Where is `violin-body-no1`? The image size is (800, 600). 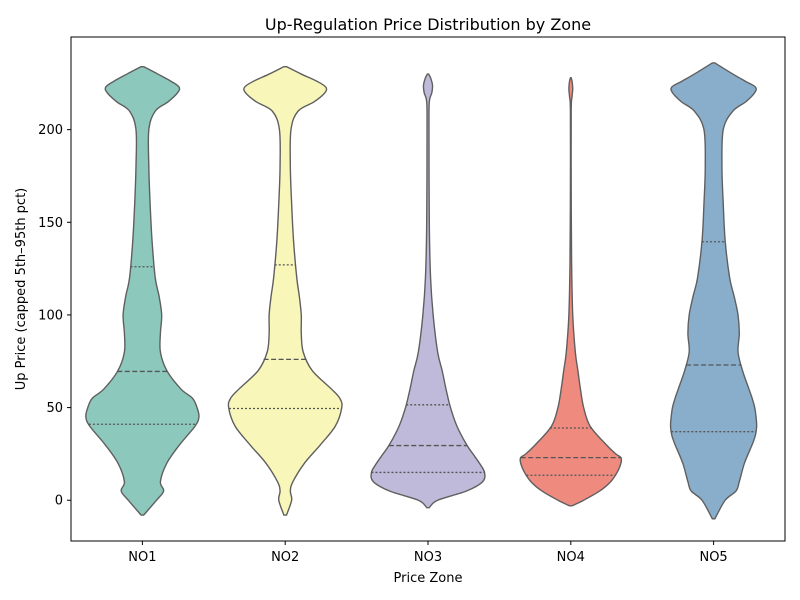 violin-body-no1 is located at coordinates (142, 290).